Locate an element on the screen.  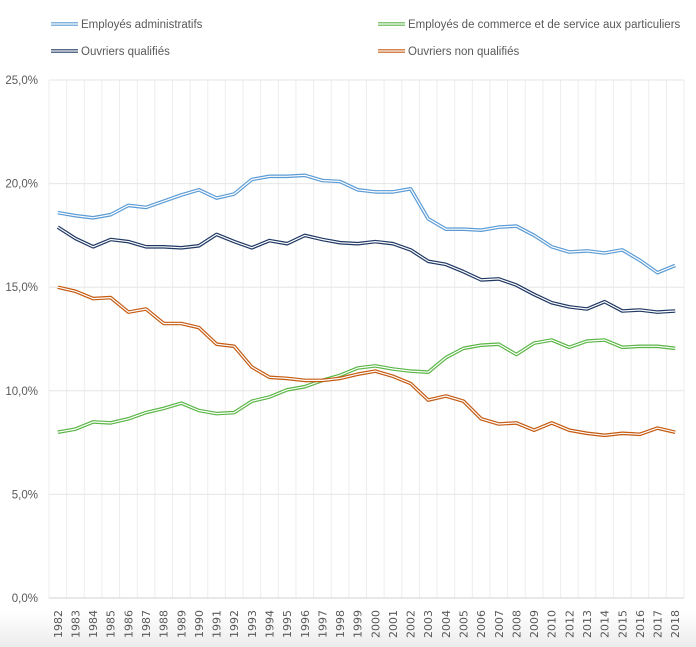
x-tick-label: 1990 is located at coordinates (199, 624).